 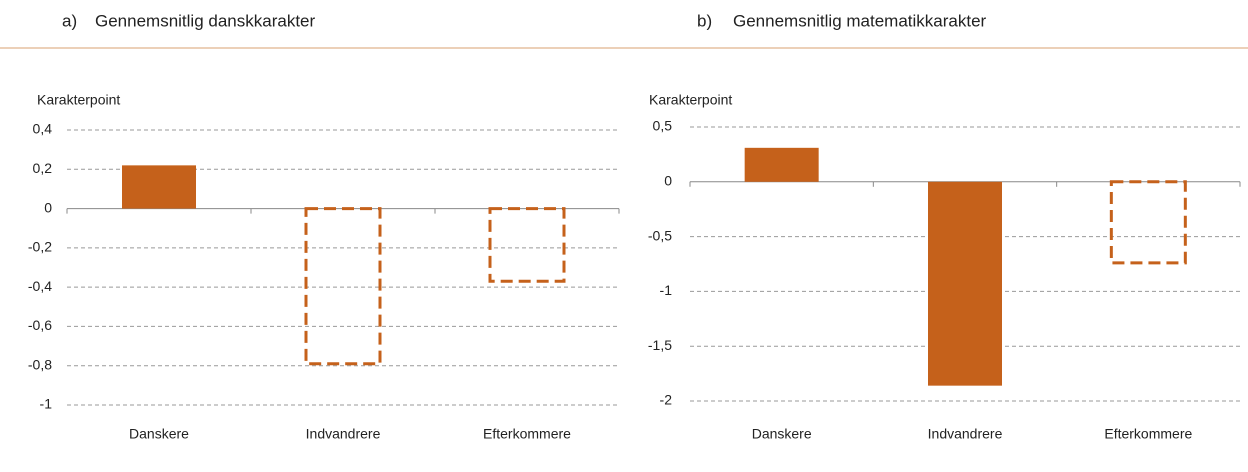 What do you see at coordinates (43, 129) in the screenshot?
I see `y-tick-label: 0,4` at bounding box center [43, 129].